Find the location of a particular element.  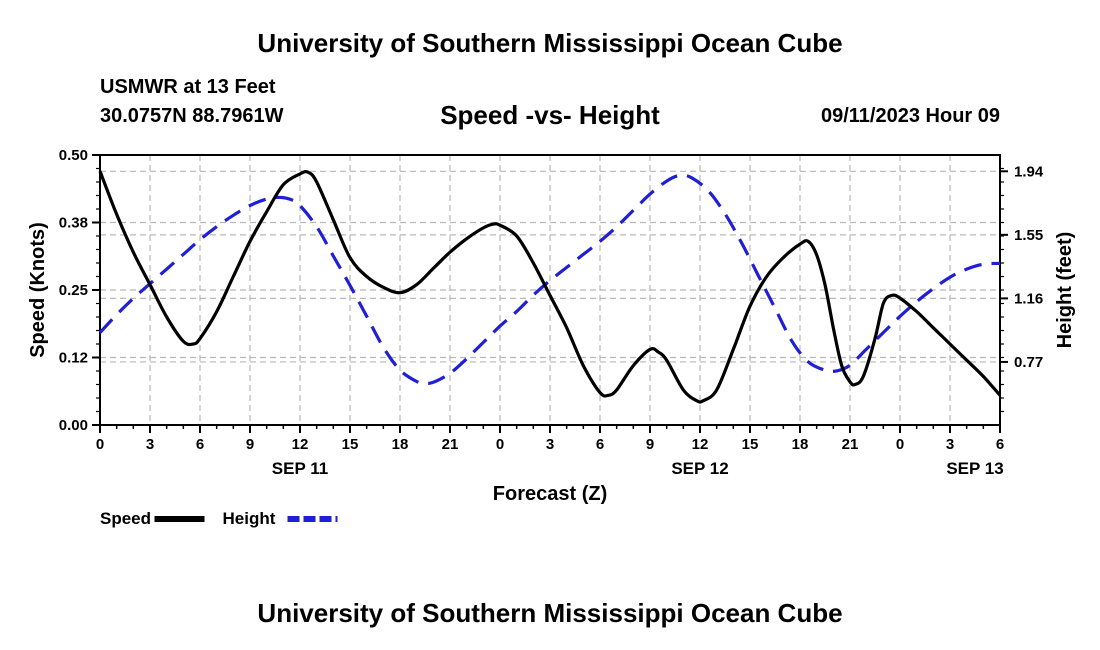

legend-label-speed: Speed is located at coordinates (125, 518).